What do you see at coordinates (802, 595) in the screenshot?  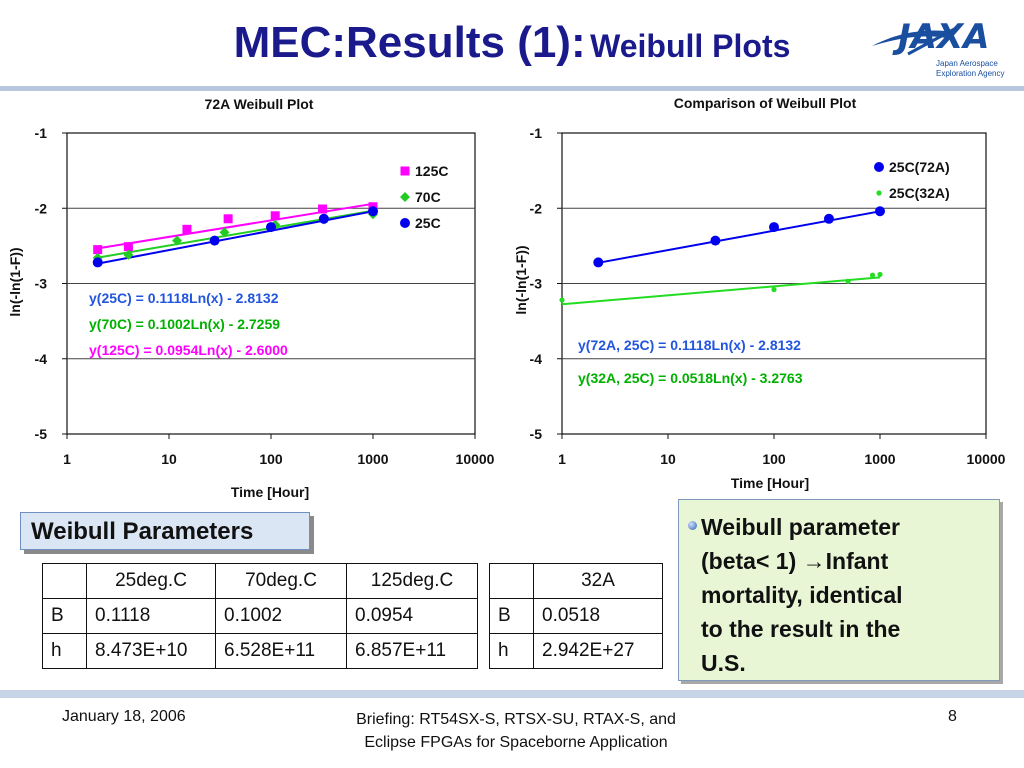 I see `note-line-3: mortality, identical` at bounding box center [802, 595].